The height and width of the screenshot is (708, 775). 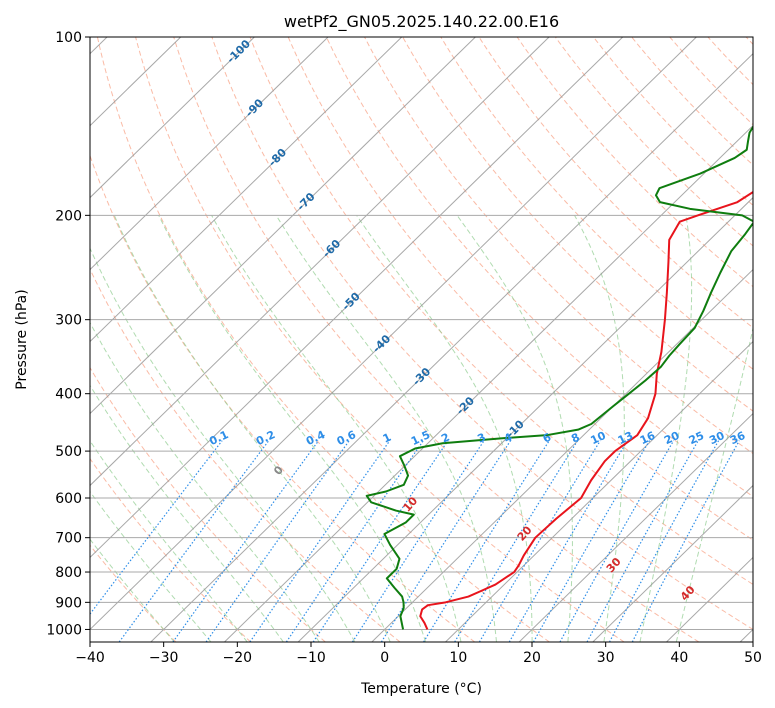 What do you see at coordinates (68, 603) in the screenshot?
I see `y-tick-label: 900` at bounding box center [68, 603].